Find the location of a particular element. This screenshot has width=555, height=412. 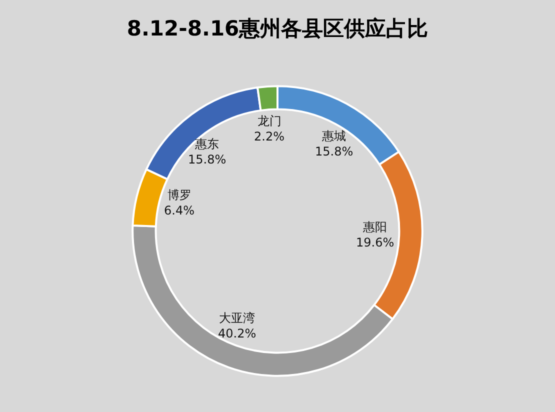

slice-label: 博罗 is located at coordinates (179, 195).